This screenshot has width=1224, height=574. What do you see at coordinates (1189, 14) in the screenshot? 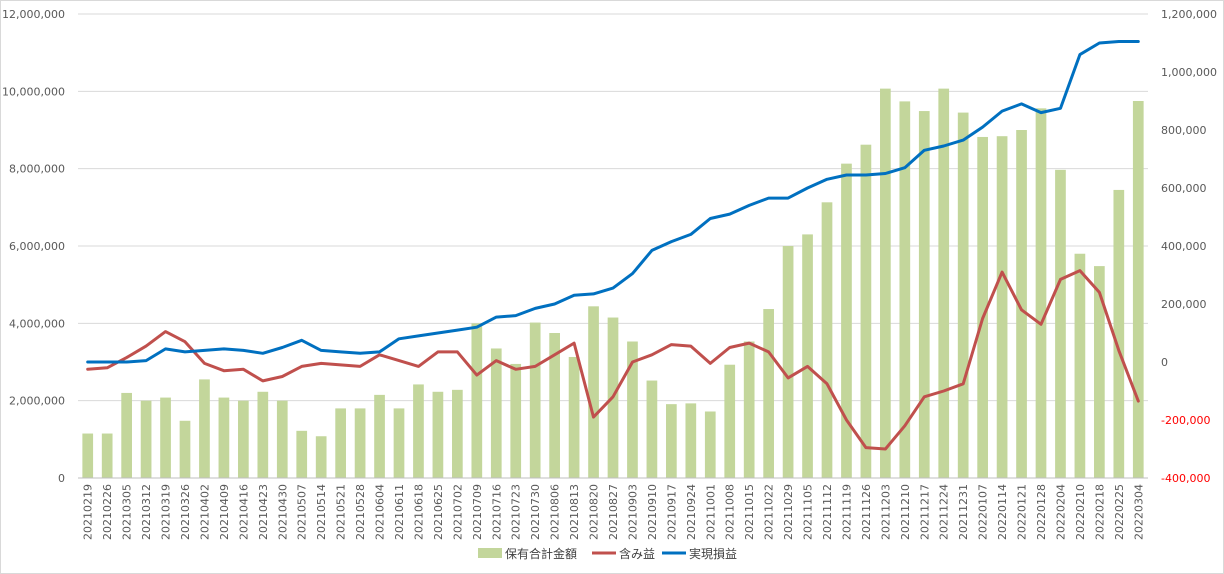
I see `right-tick-label: 1,200,000` at bounding box center [1189, 14].